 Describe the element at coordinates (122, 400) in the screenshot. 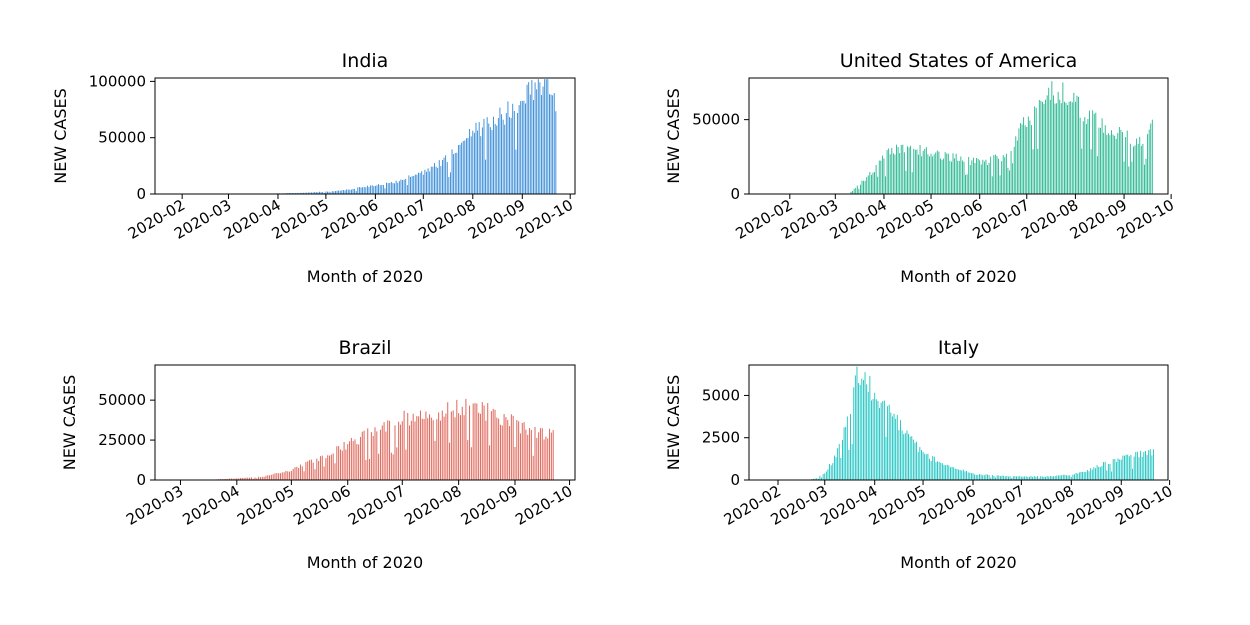

I see `y-tick-label: 50000` at that location.